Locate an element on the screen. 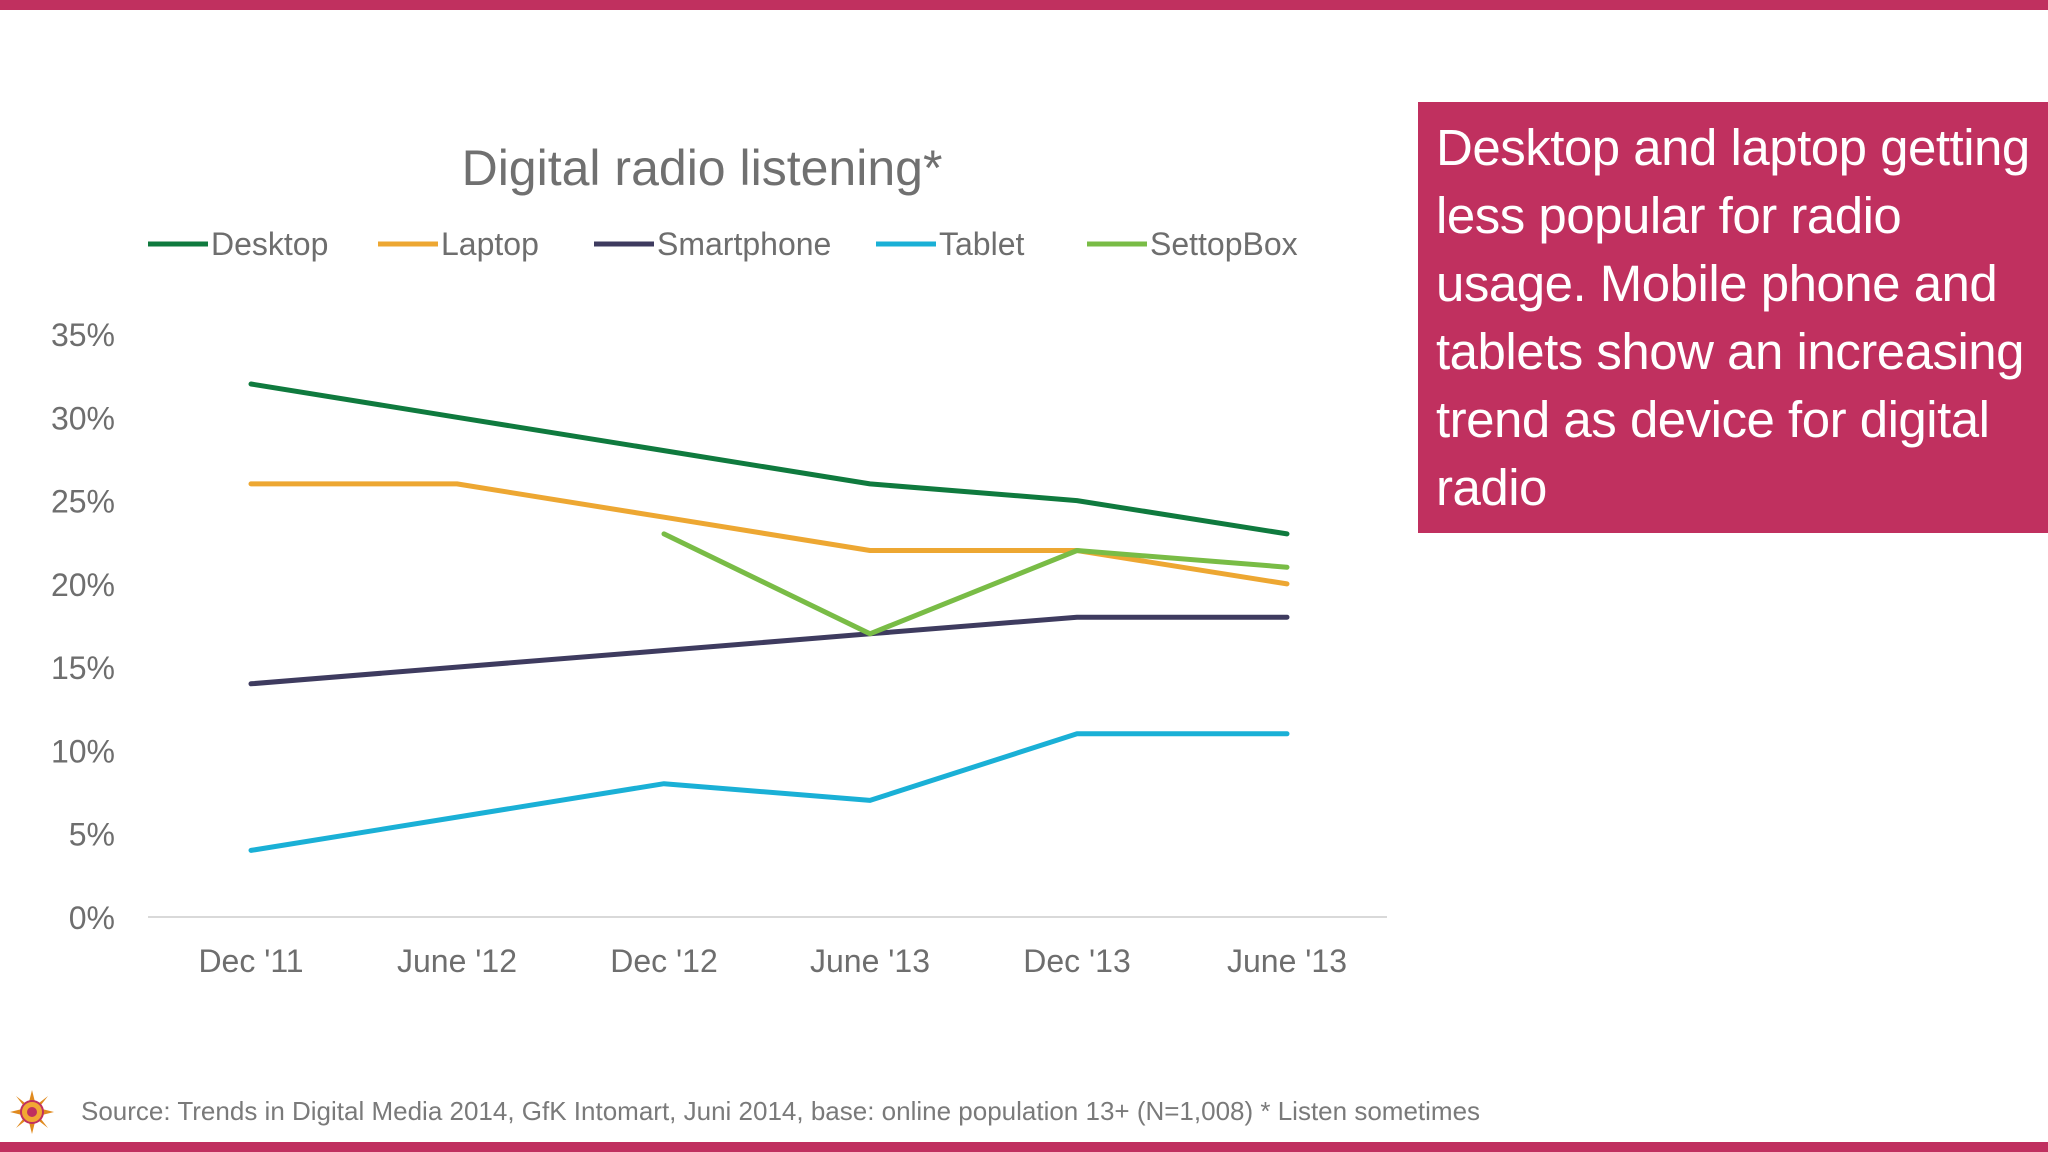 The width and height of the screenshot is (2048, 1152). legend-label-smartphone: Smartphone is located at coordinates (744, 244).